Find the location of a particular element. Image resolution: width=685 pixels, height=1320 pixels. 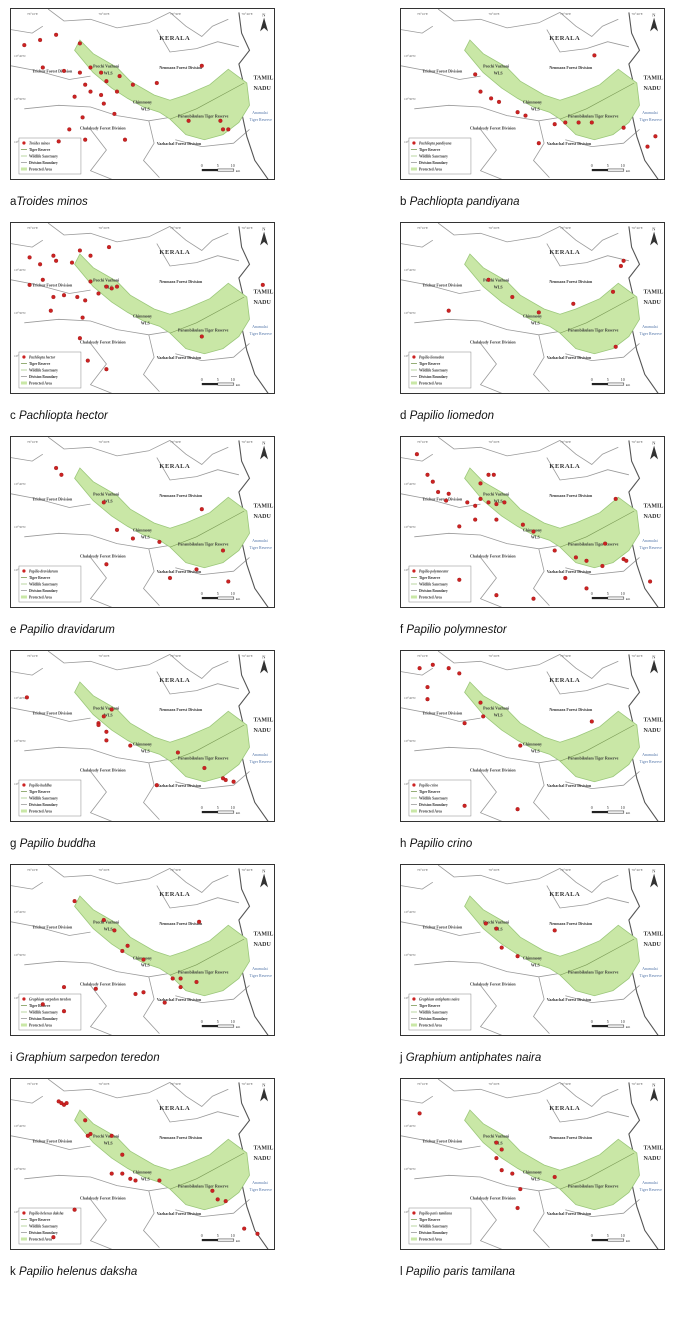

label-nenmara: Nenmara Forest Division is located at coordinates (571, 67).